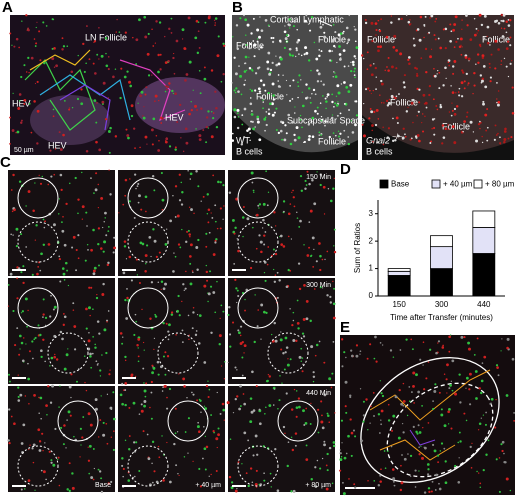 This screenshot has width=520, height=497. Describe the element at coordinates (103, 485) in the screenshot. I see `depth-label: Base` at that location.